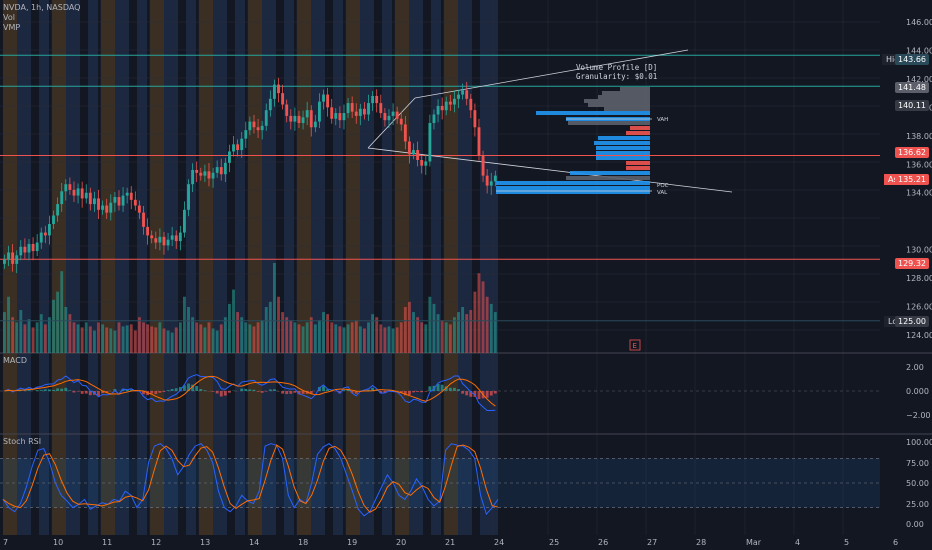 Image resolution: width=932 pixels, height=550 pixels. I want to click on channel-upper-line, so click(551, 74).